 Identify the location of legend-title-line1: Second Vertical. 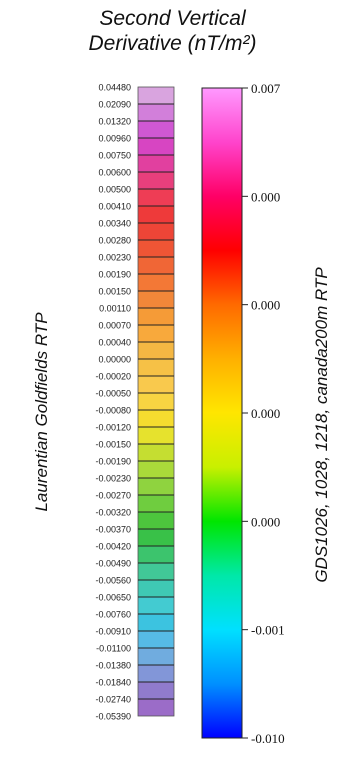
(172, 18).